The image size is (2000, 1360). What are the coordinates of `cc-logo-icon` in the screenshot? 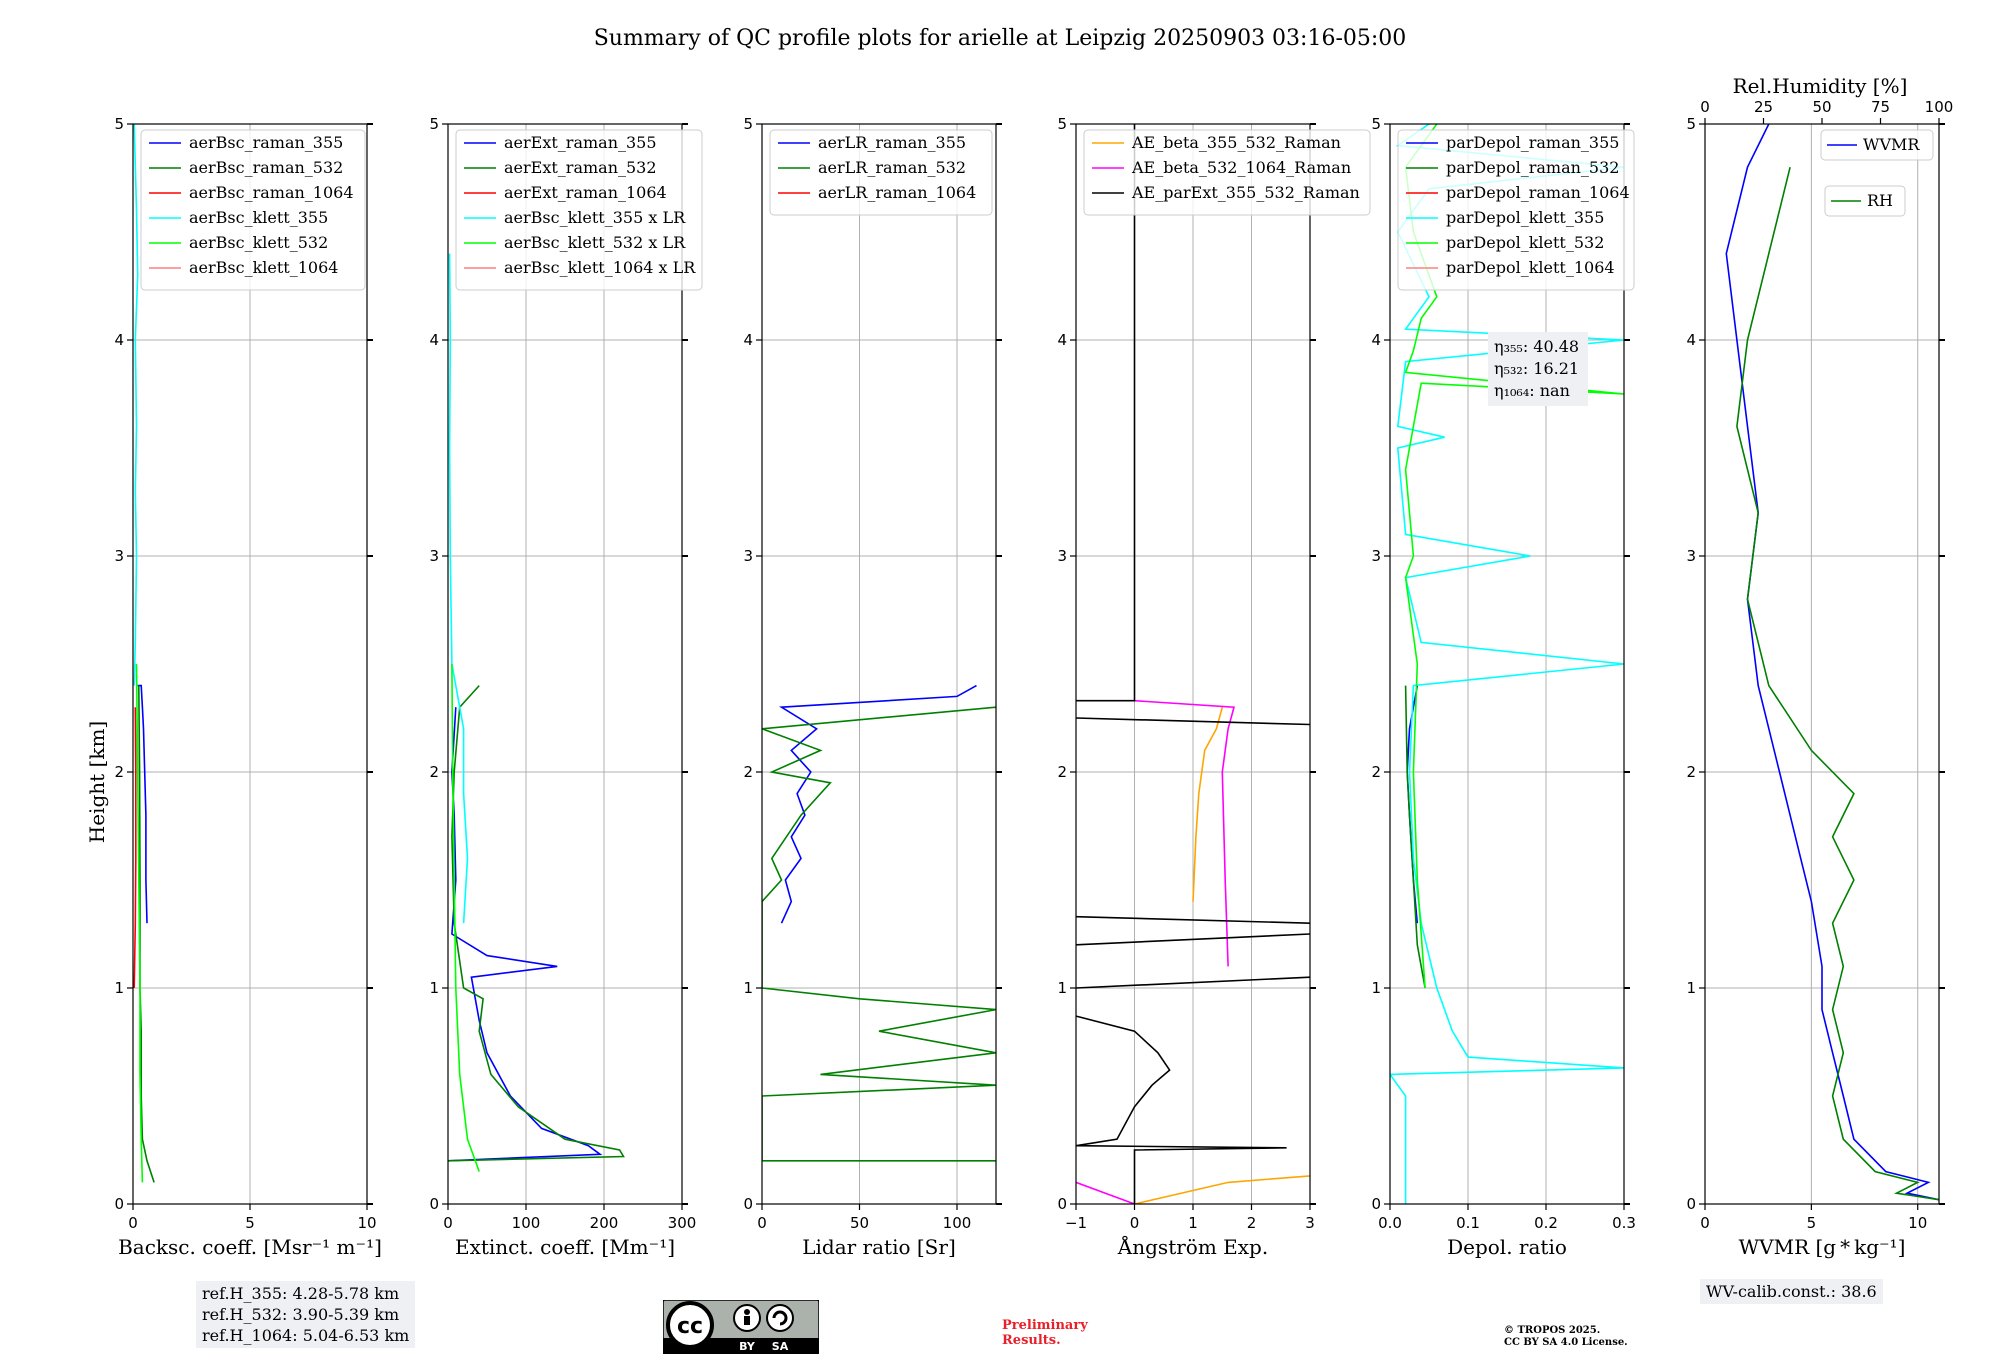 It's located at (690, 1325).